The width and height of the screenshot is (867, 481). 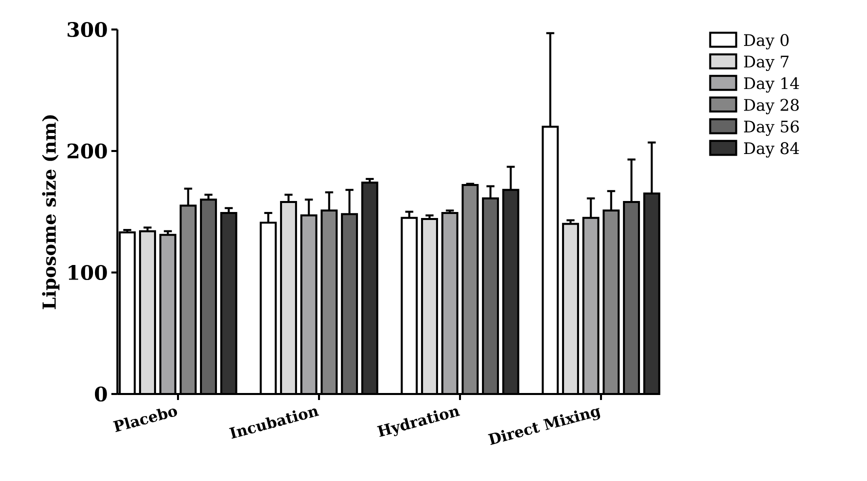 I want to click on legend-label: Day 0, so click(x=766, y=42).